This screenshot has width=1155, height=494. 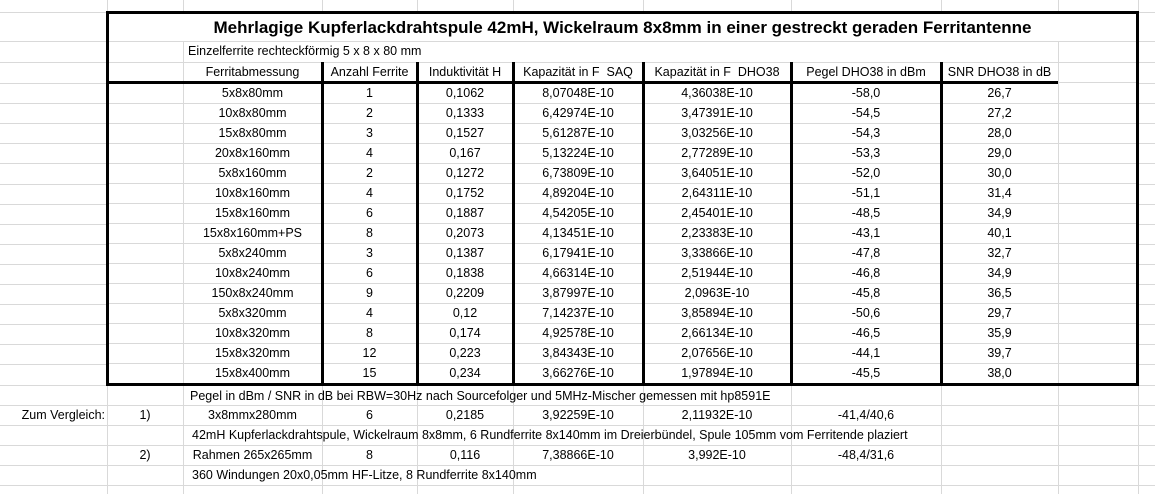 What do you see at coordinates (252, 212) in the screenshot?
I see `table-cell: 15x8x160mm` at bounding box center [252, 212].